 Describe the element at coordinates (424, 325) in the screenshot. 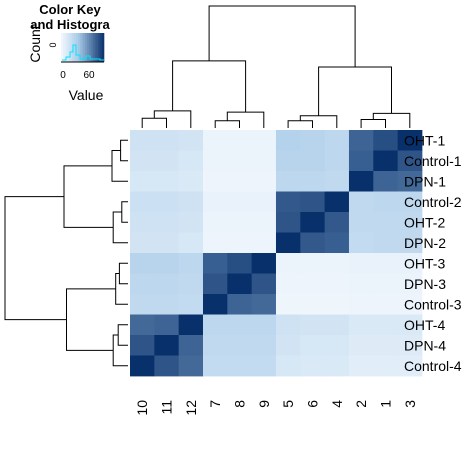

I see `row-label: OHT-4` at that location.